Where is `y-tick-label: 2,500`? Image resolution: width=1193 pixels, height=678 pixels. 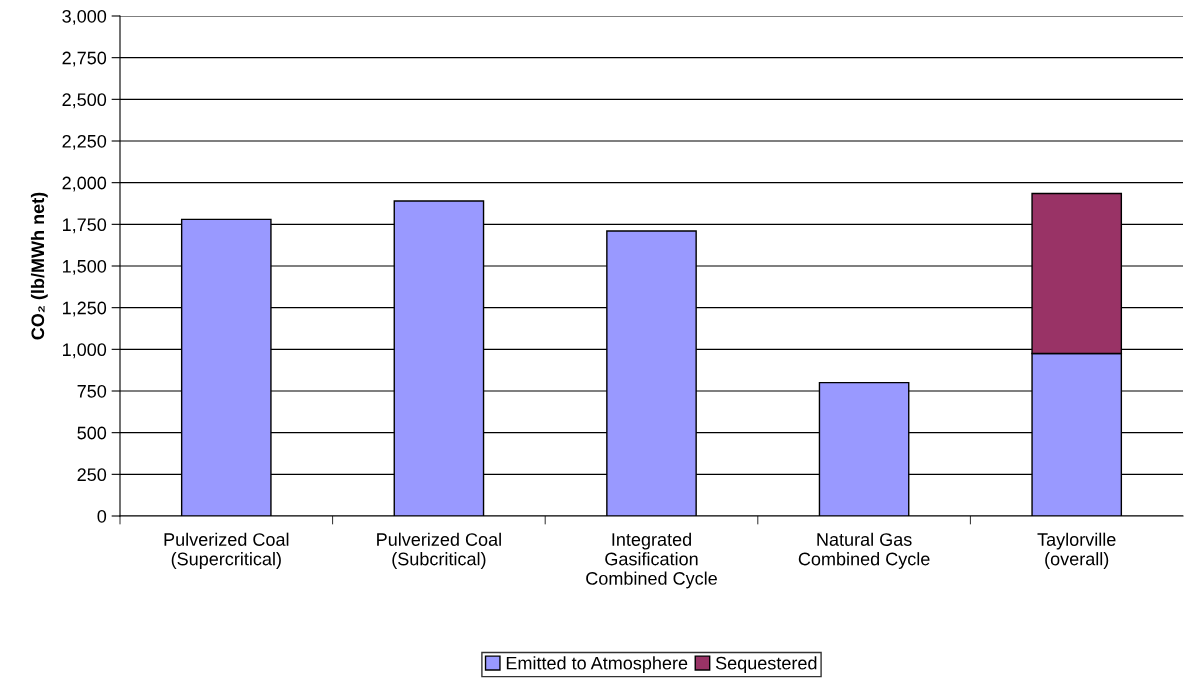
y-tick-label: 2,500 is located at coordinates (84, 101).